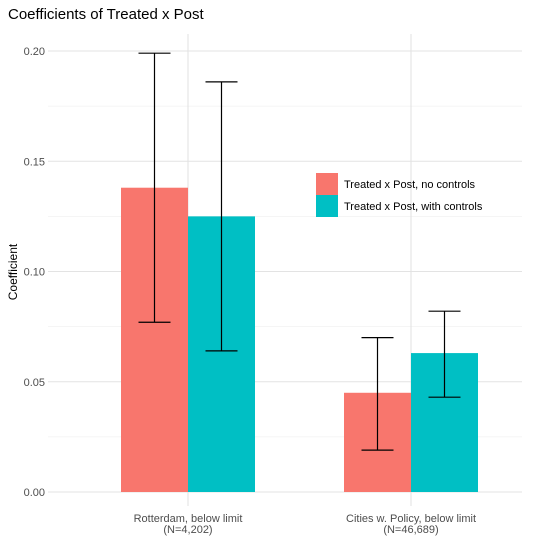  Describe the element at coordinates (13, 271) in the screenshot. I see `y-axis-title: Coefficient` at that location.